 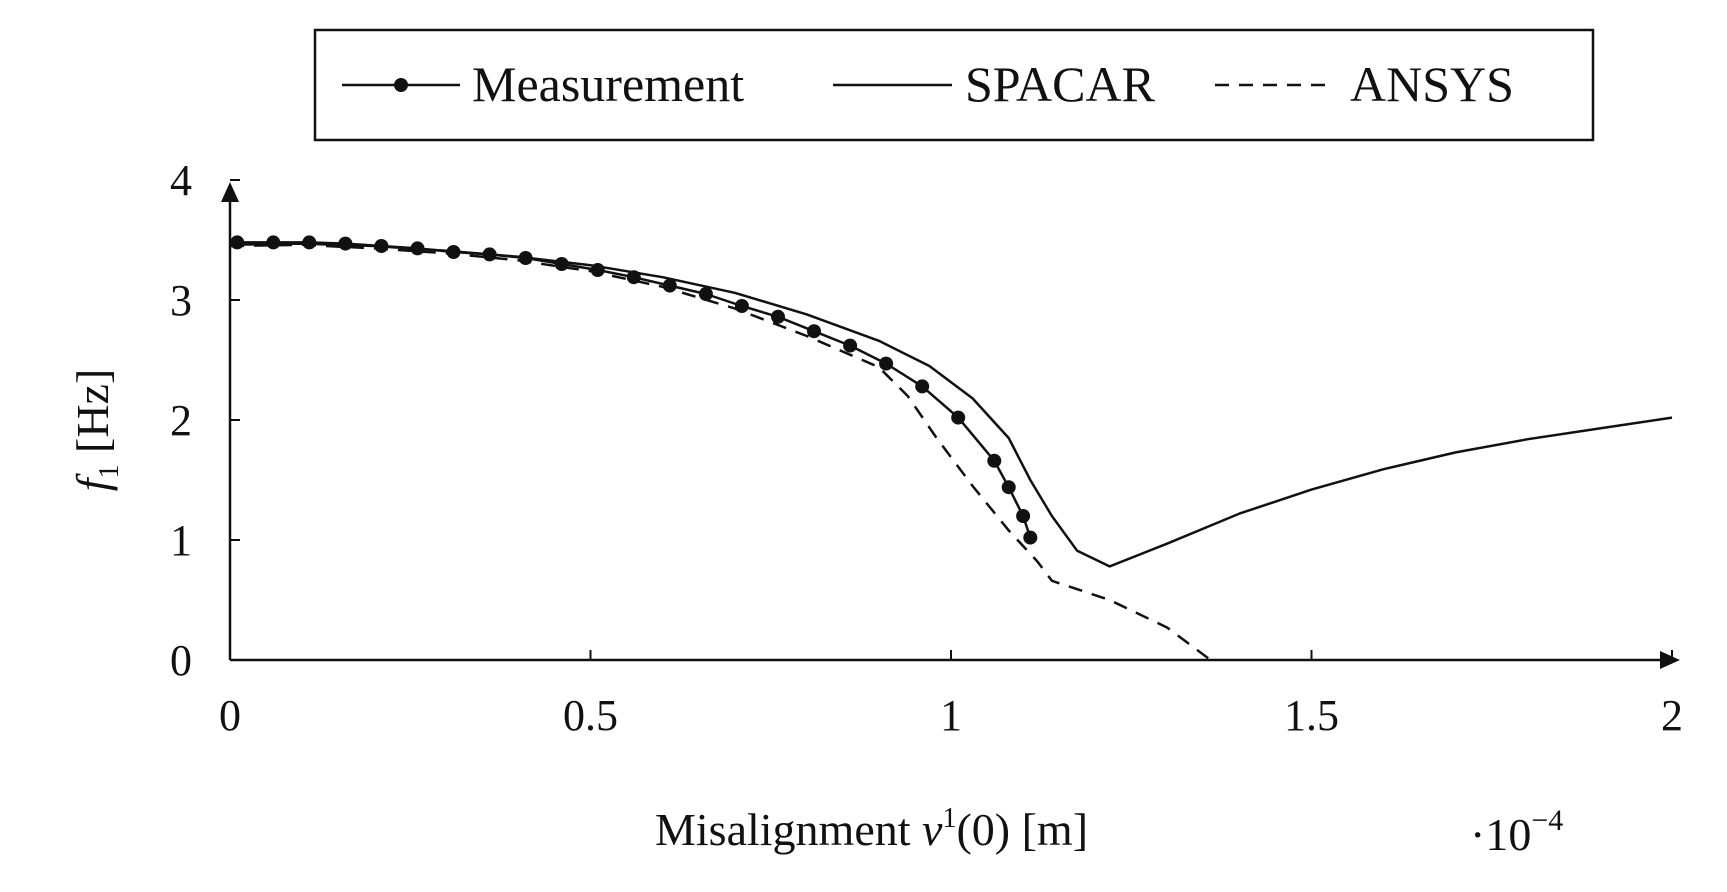 What do you see at coordinates (109, 472) in the screenshot?
I see `y-axis-title-sub: 1` at bounding box center [109, 472].